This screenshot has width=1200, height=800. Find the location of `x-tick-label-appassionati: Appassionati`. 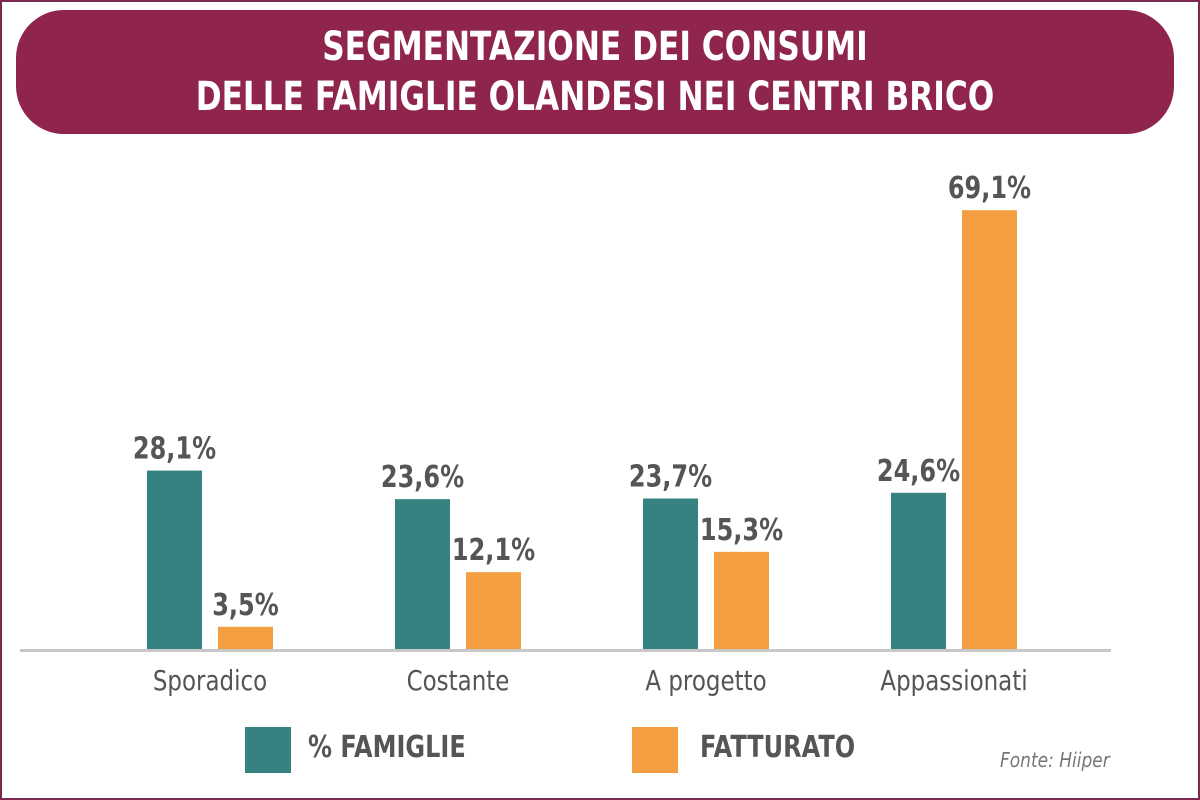

x-tick-label-appassionati: Appassionati is located at coordinates (953, 681).